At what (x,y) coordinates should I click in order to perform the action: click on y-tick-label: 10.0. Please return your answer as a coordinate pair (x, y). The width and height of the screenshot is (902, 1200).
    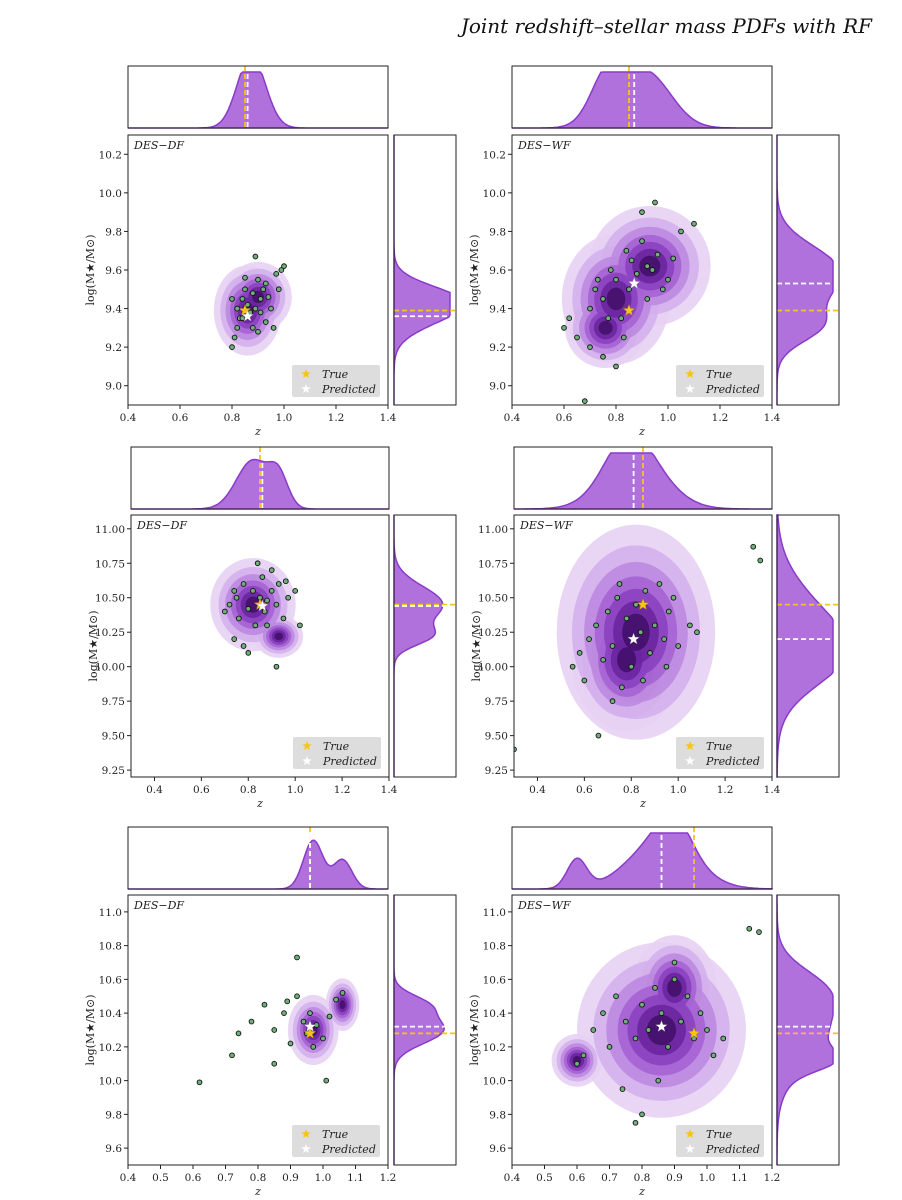
    Looking at the image, I should click on (494, 194).